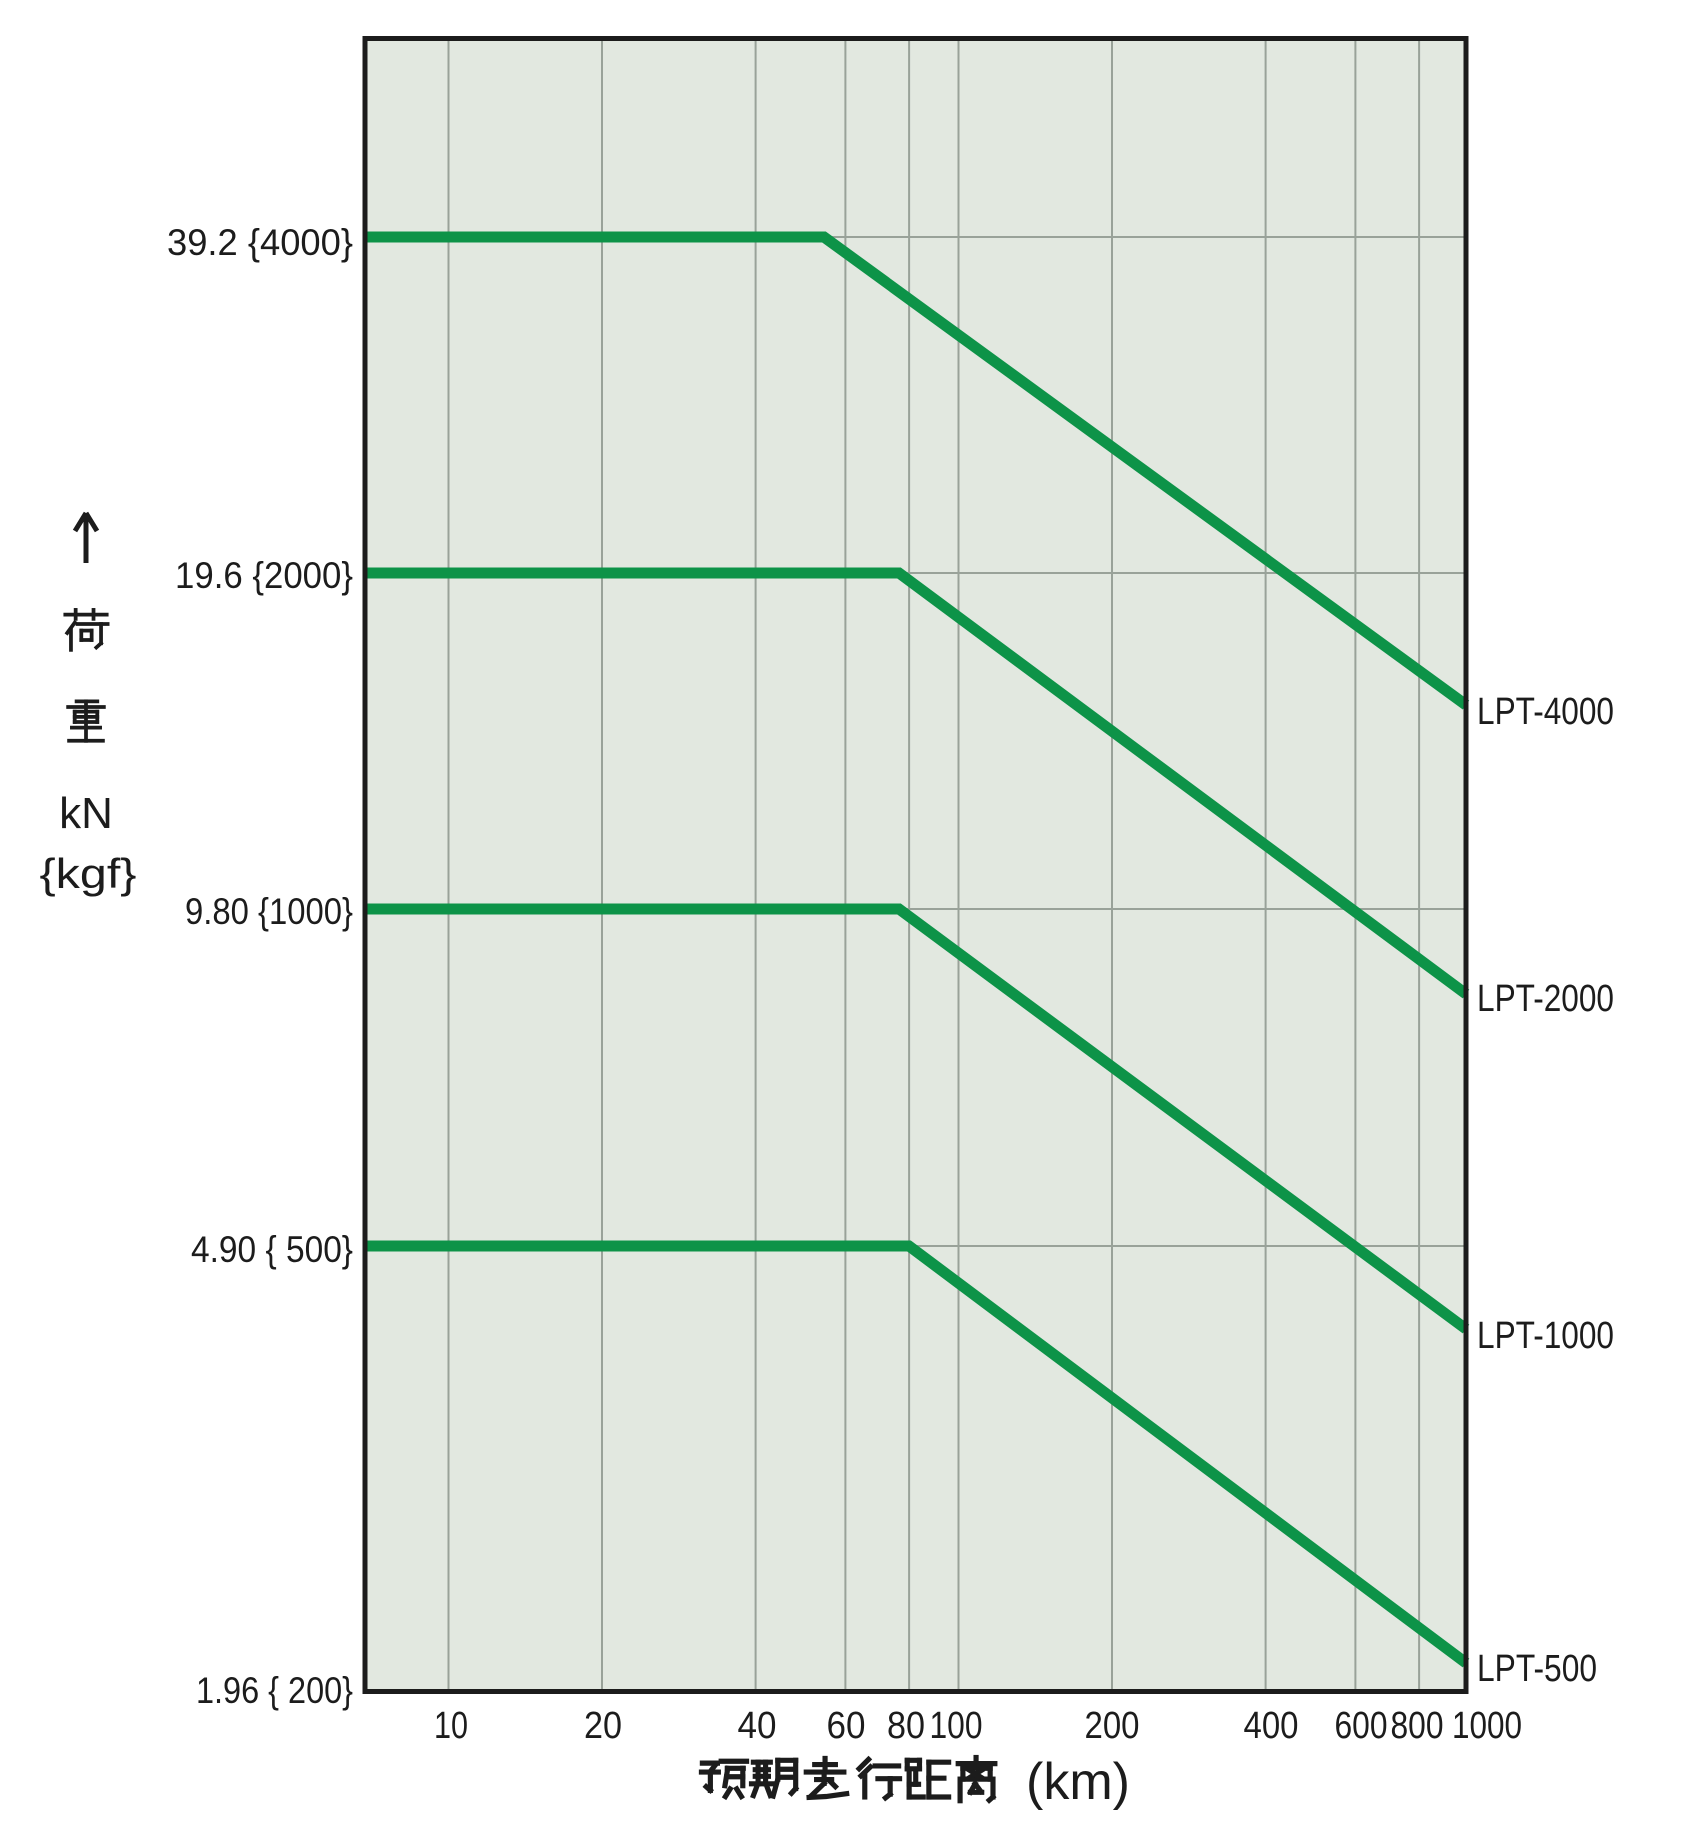 The width and height of the screenshot is (1702, 1825). I want to click on svg-text: 4.90 { 500}, so click(272, 1249).